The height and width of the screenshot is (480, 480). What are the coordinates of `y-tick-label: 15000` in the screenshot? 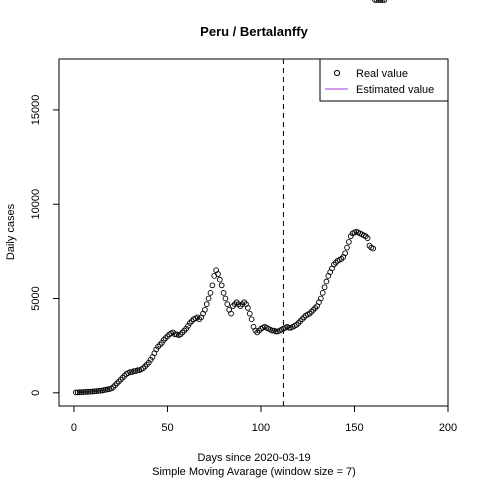 It's located at (36, 110).